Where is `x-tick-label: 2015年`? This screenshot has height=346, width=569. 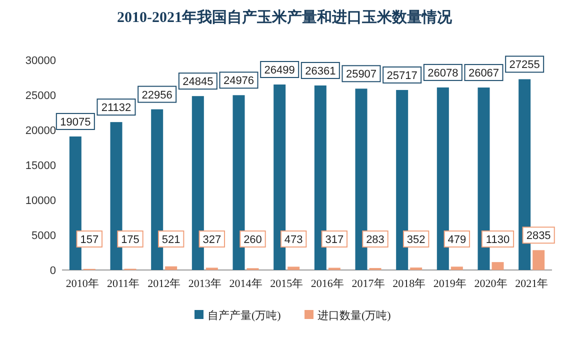 x-tick-label: 2015年 is located at coordinates (287, 284).